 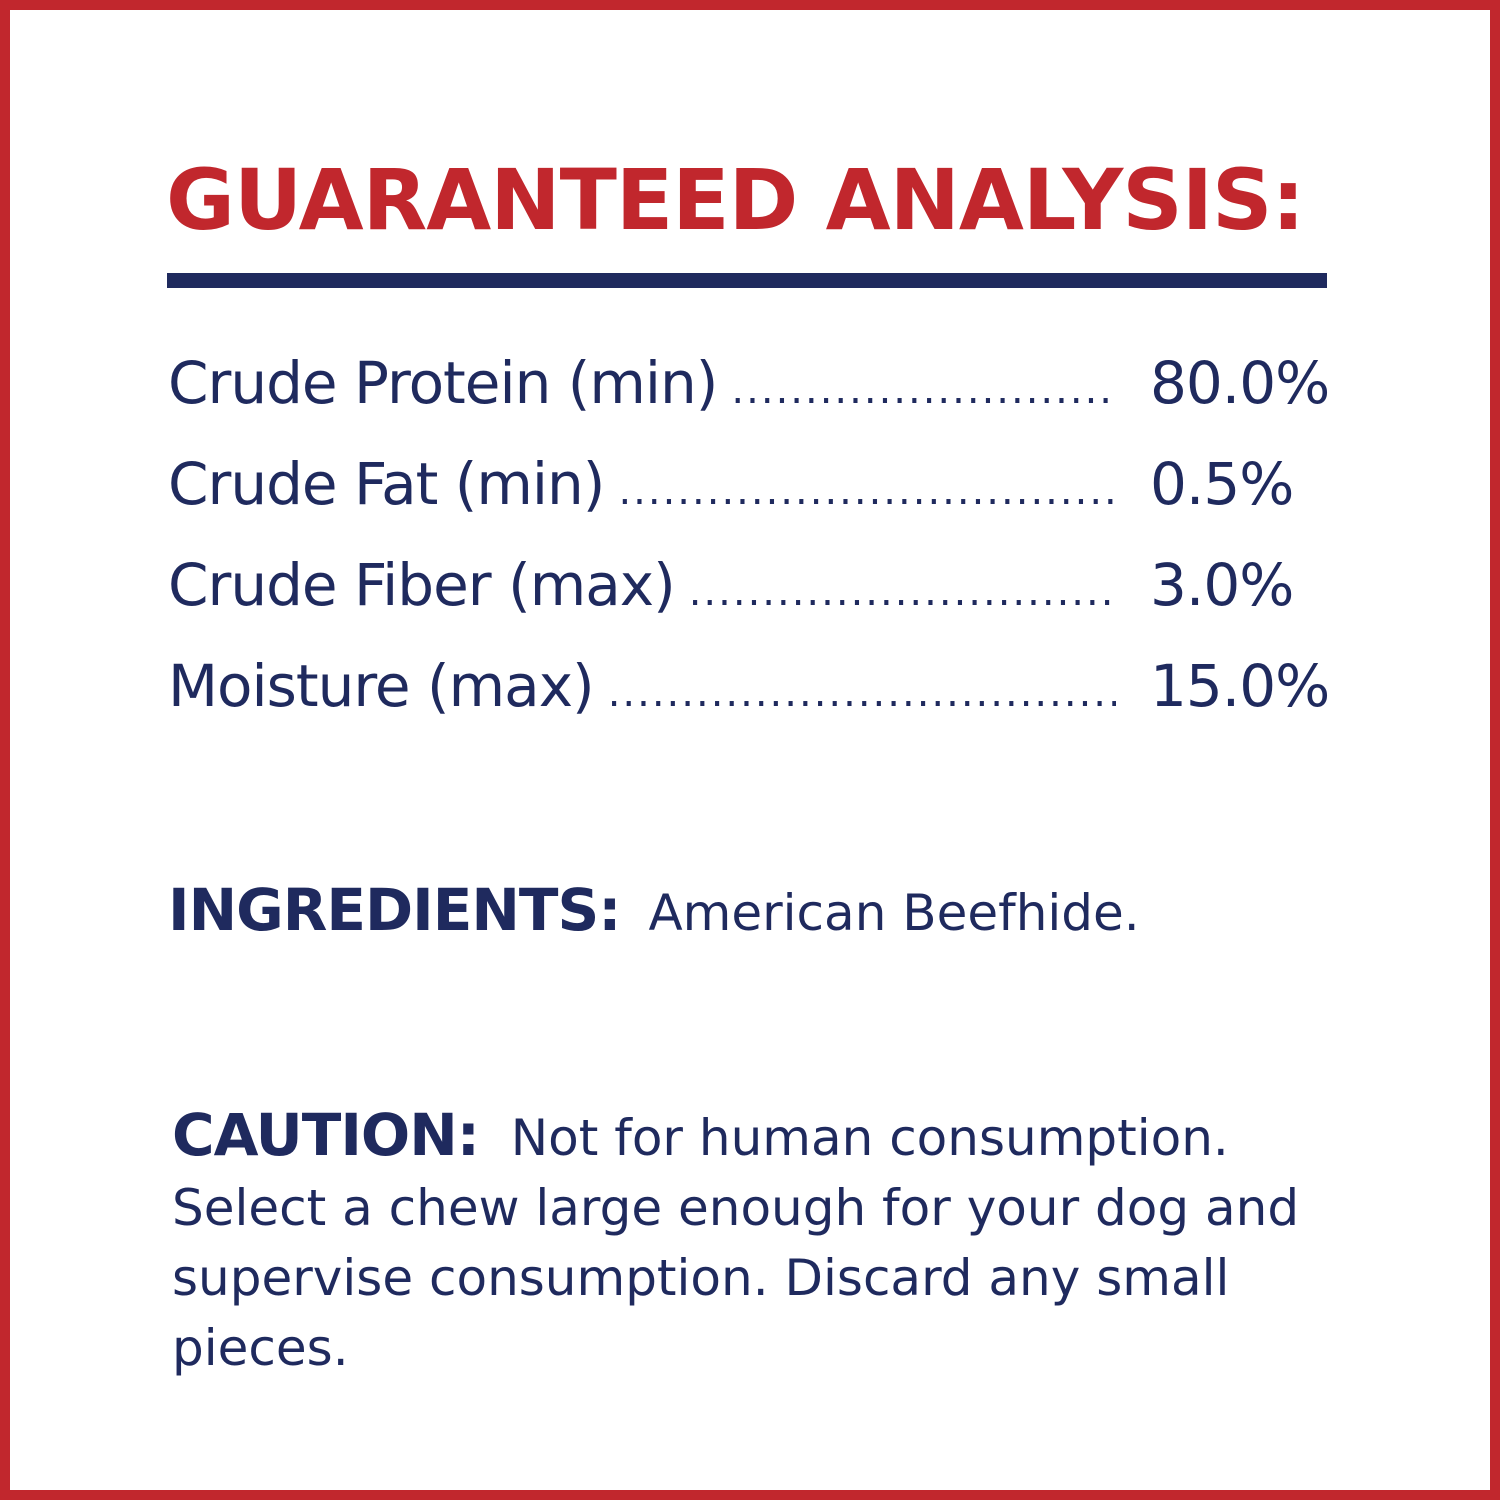 I want to click on analysis-value: 15.0%, so click(x=1240, y=686).